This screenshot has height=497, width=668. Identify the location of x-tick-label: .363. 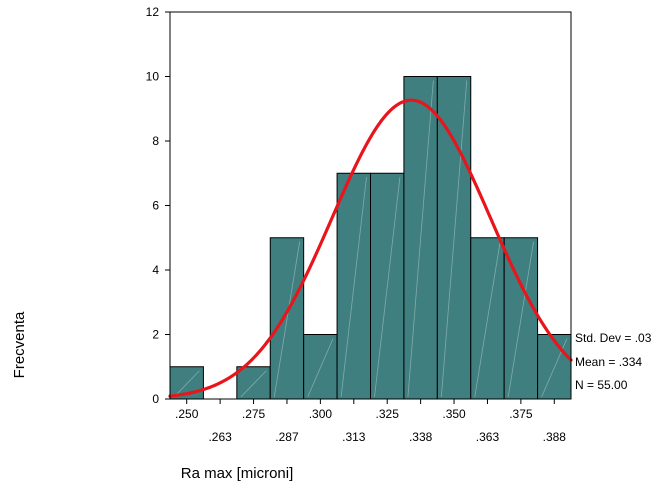
(488, 437).